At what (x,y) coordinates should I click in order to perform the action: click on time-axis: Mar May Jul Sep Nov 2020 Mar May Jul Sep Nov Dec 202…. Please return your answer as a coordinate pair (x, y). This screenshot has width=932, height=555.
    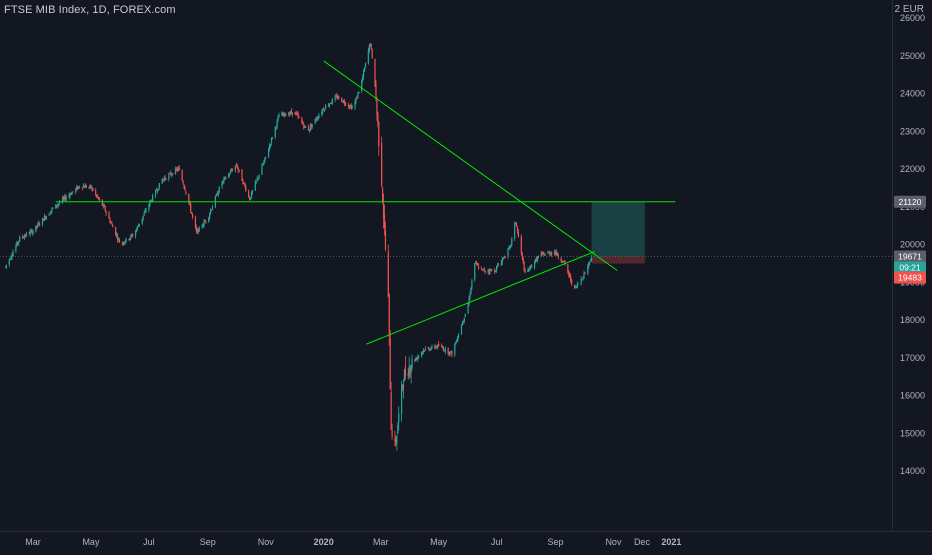
    Looking at the image, I should click on (353, 542).